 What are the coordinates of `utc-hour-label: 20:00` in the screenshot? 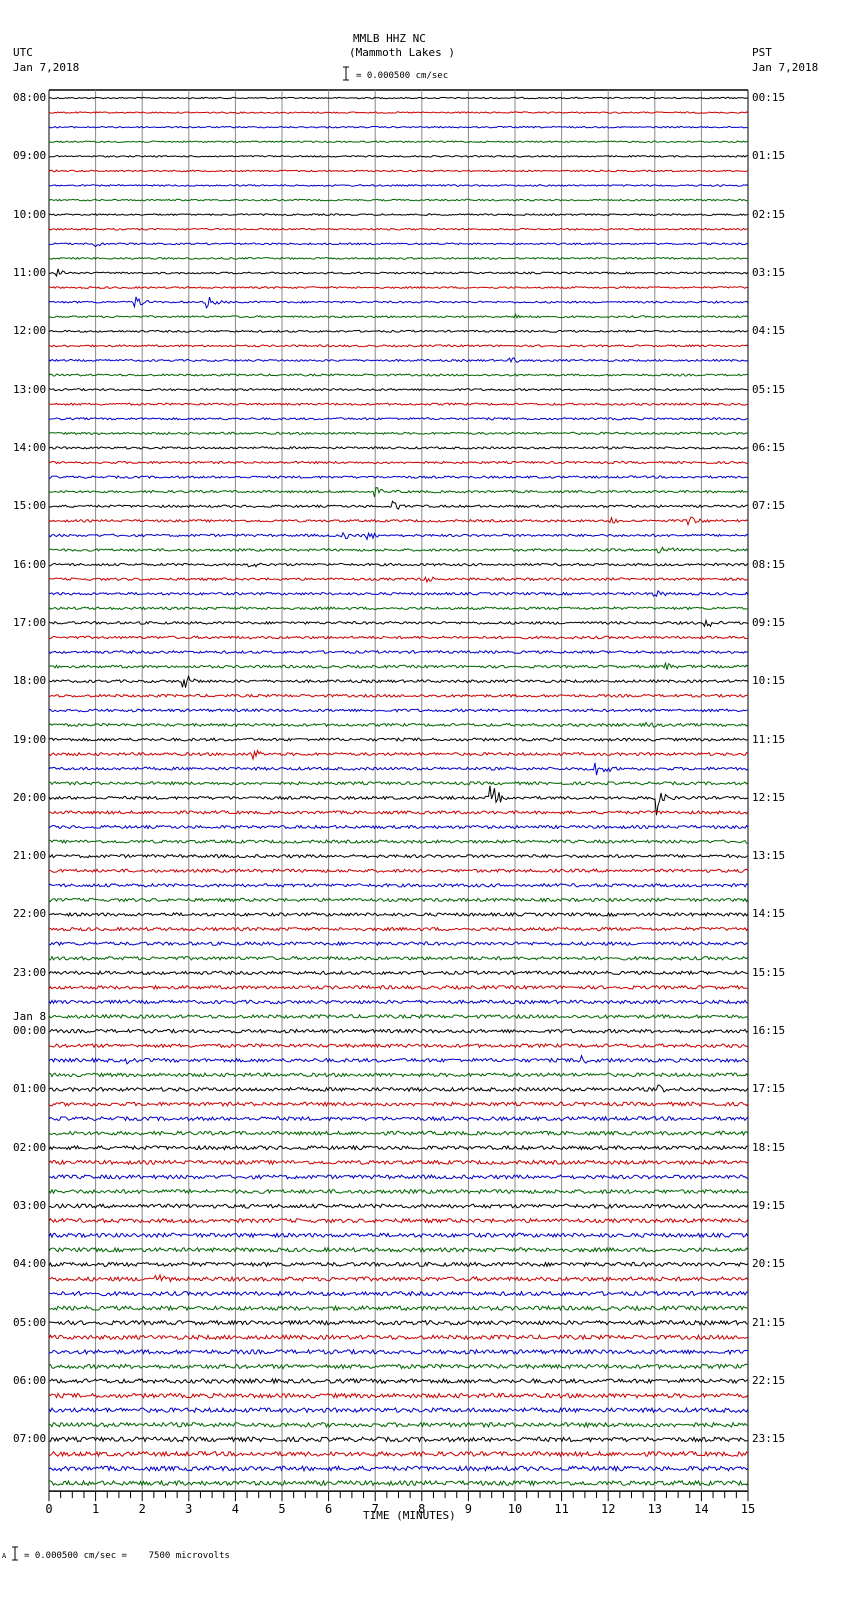 It's located at (30, 797).